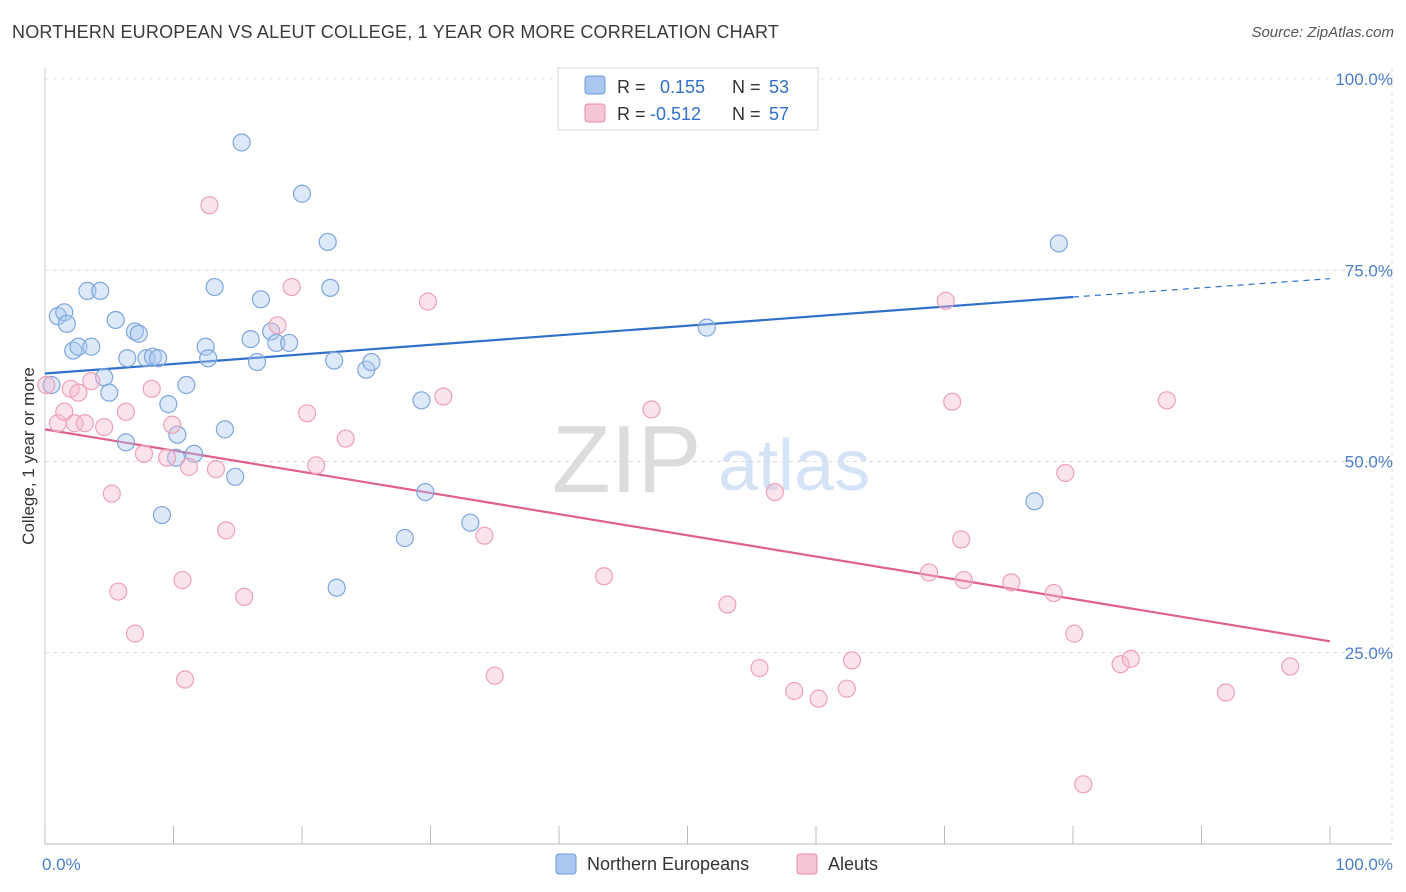 This screenshot has width=1406, height=892. What do you see at coordinates (1364, 366) in the screenshot?
I see `y-tick-labels: 25.0% 50.0% 75.0% 100.0%` at bounding box center [1364, 366].